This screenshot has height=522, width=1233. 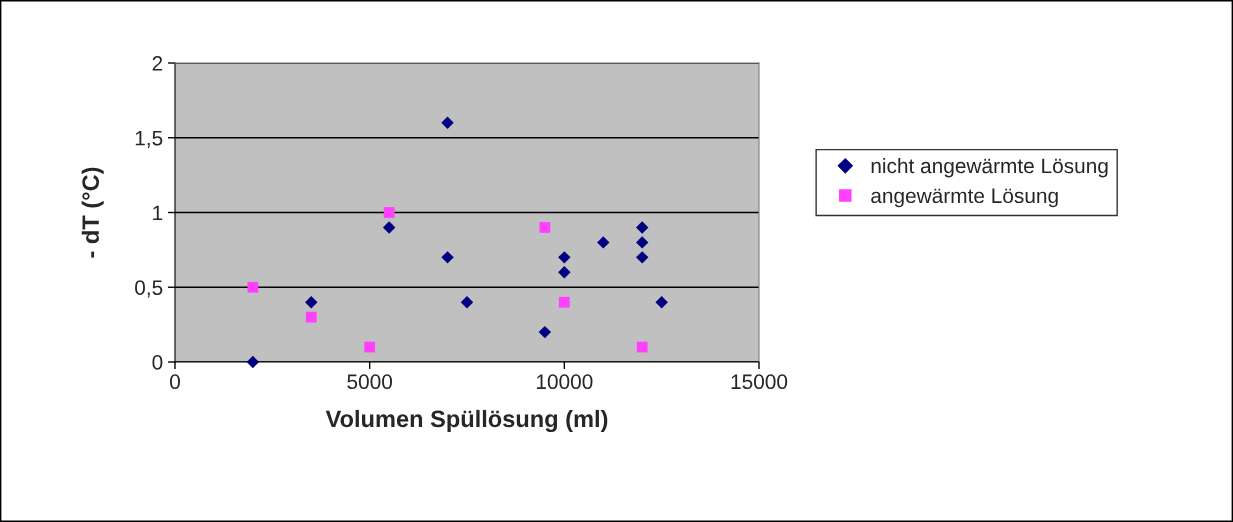 I want to click on y-tick-label: 0, so click(x=157, y=362).